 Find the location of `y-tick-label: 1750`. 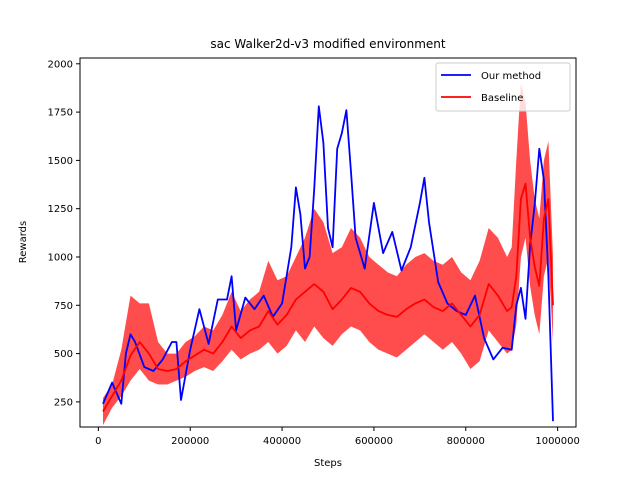

y-tick-label: 1750 is located at coordinates (60, 113).